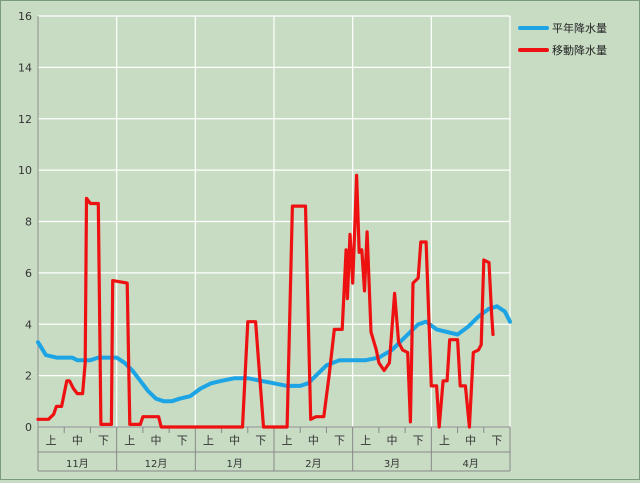  Describe the element at coordinates (25, 119) in the screenshot. I see `y-tick-label: 12` at that location.